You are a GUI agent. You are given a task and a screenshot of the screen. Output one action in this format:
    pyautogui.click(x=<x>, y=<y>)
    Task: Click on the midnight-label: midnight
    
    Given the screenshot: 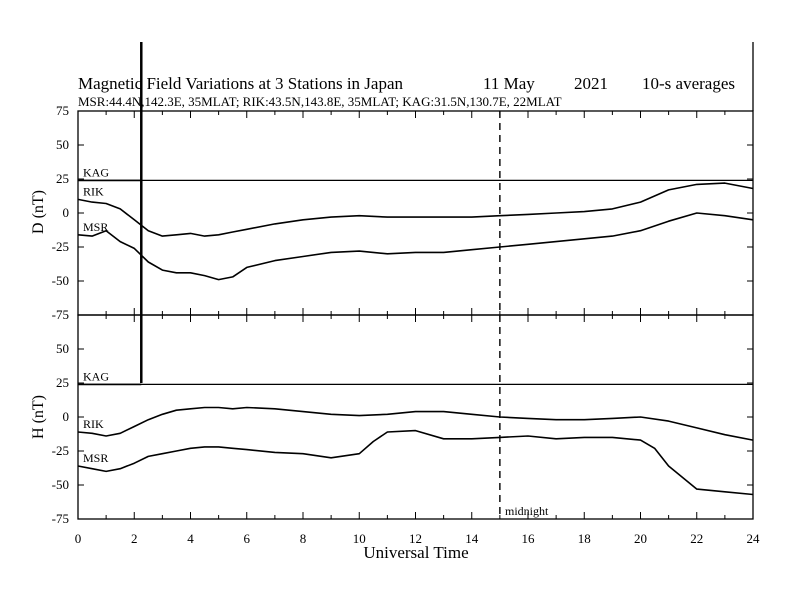 What is the action you would take?
    pyautogui.click(x=527, y=511)
    